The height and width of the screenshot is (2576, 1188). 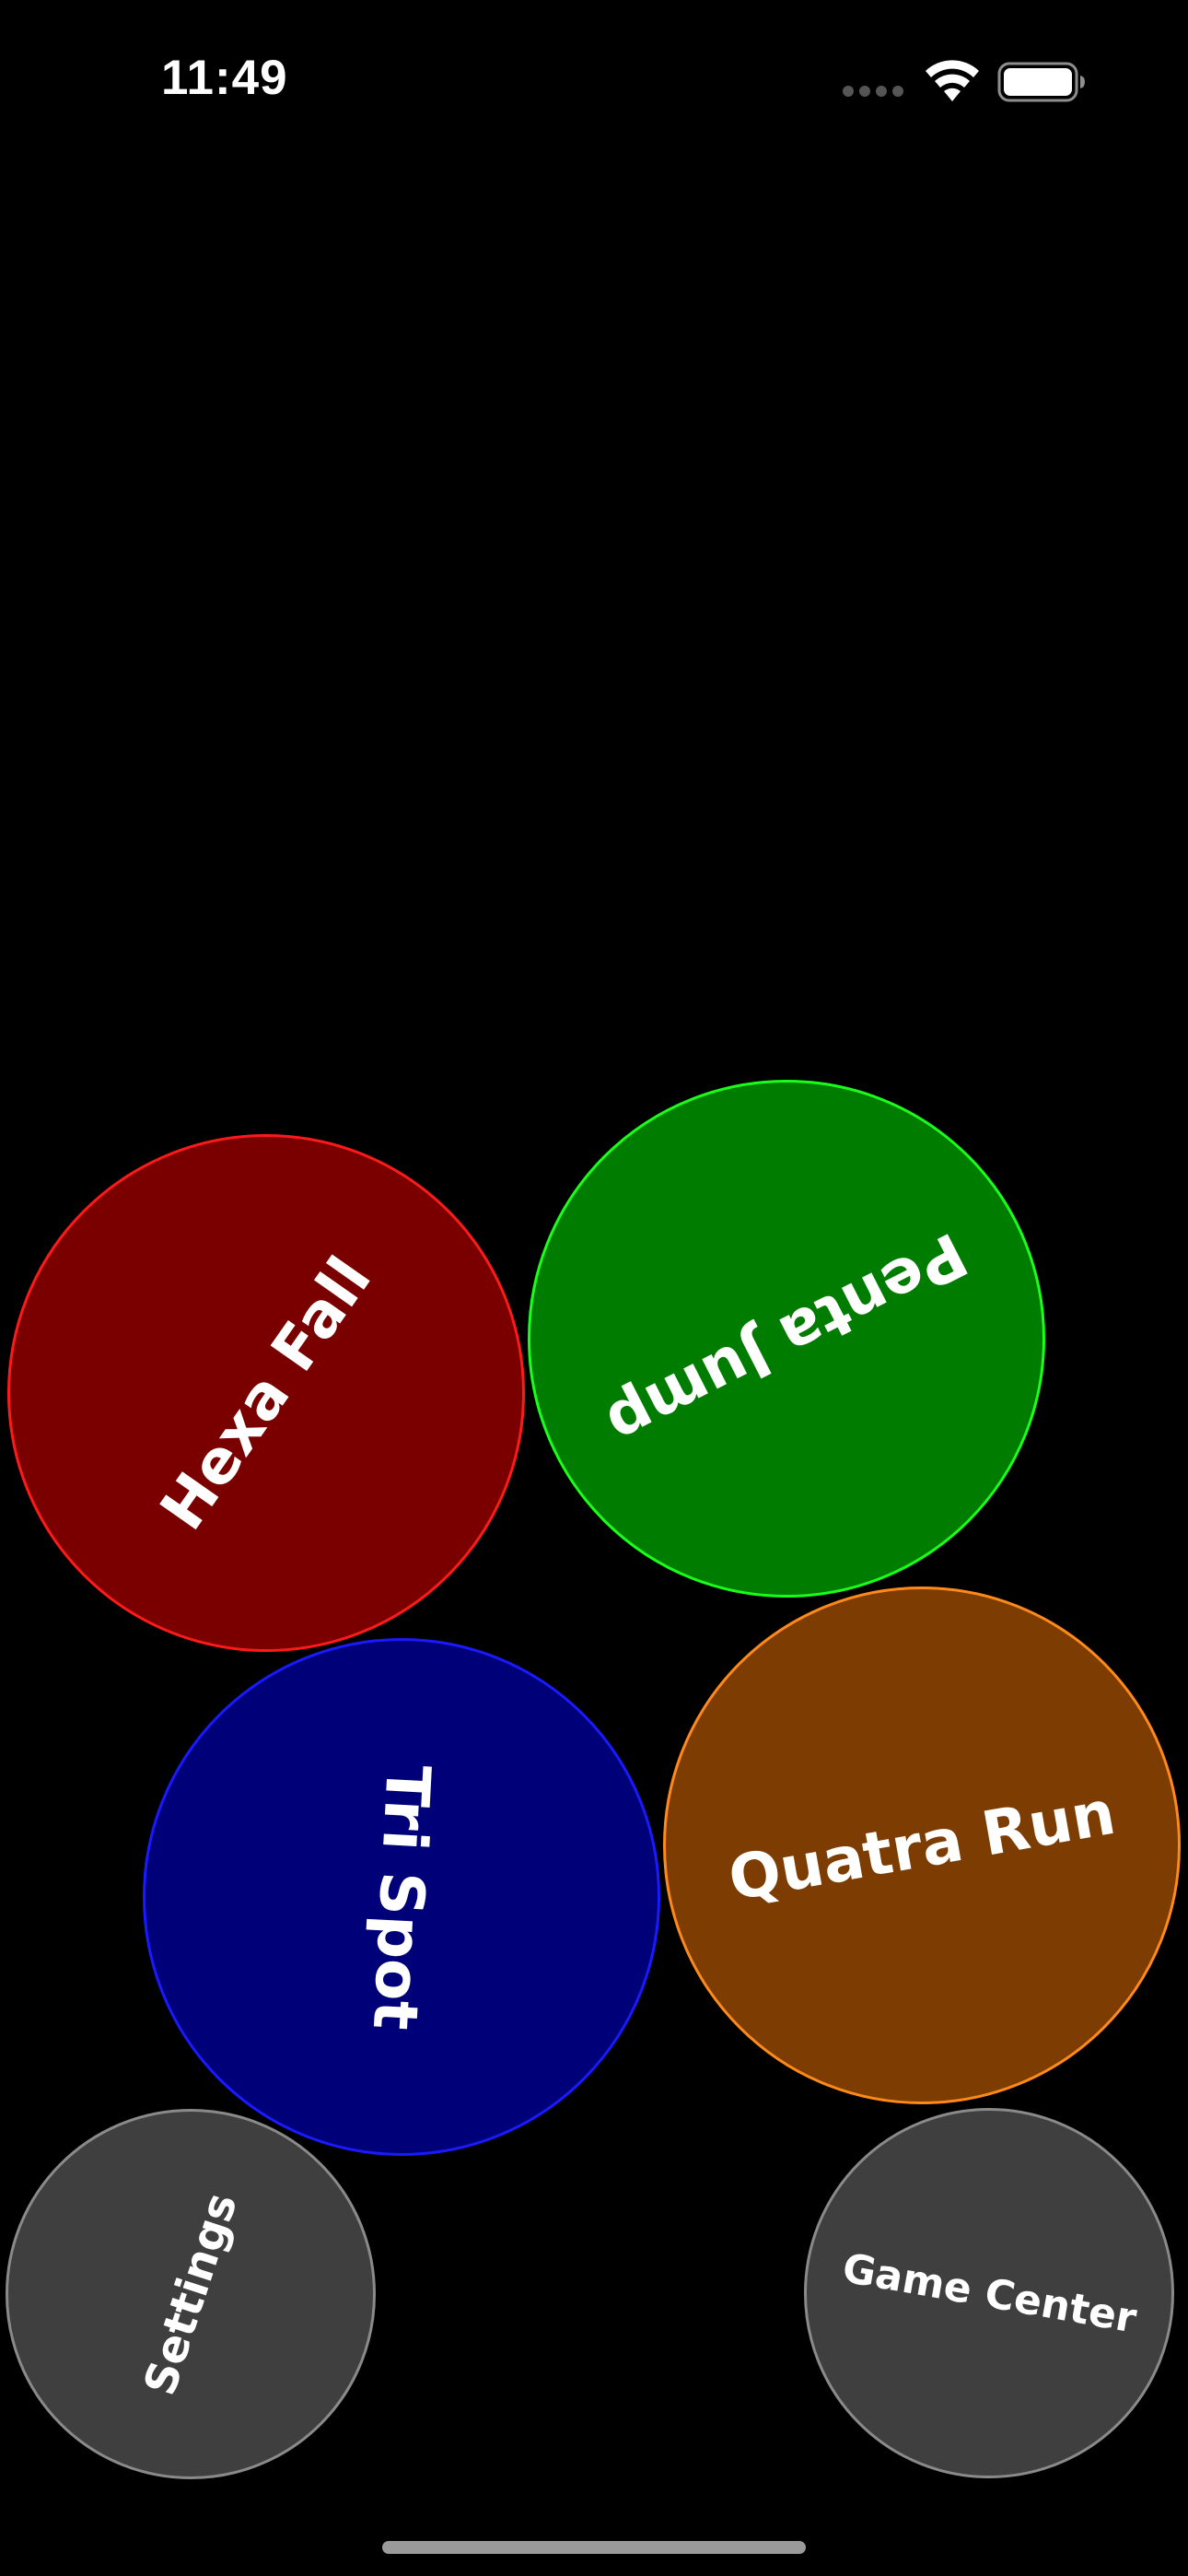 What do you see at coordinates (594, 2547) in the screenshot?
I see `home-indicator` at bounding box center [594, 2547].